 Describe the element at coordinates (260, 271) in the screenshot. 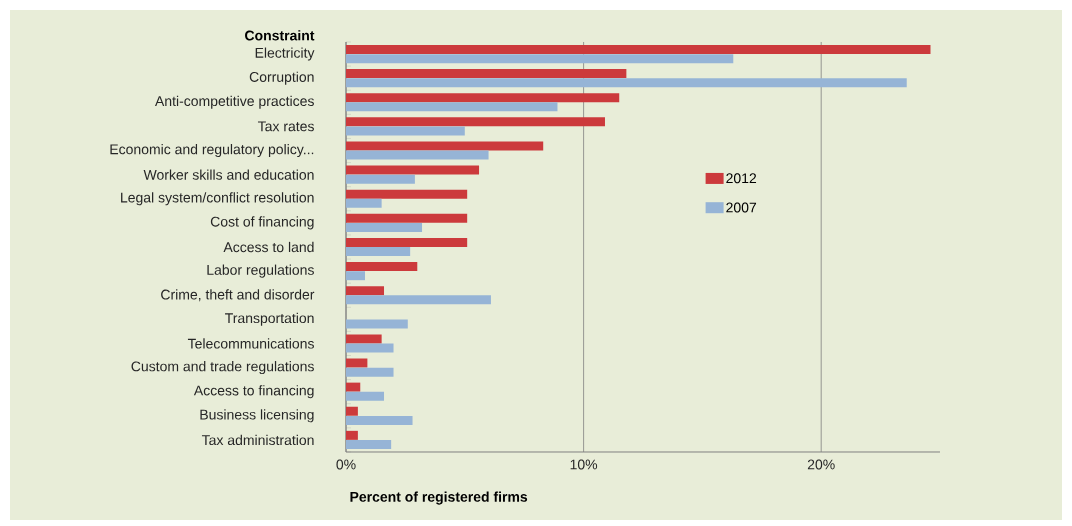

I see `y-tick-label: Labor regulations` at that location.